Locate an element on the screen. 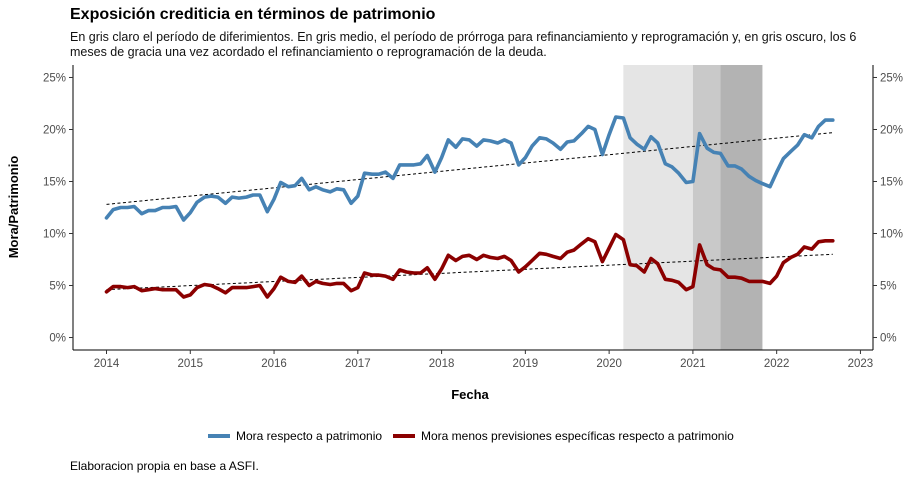  band-prorroga is located at coordinates (706, 207).